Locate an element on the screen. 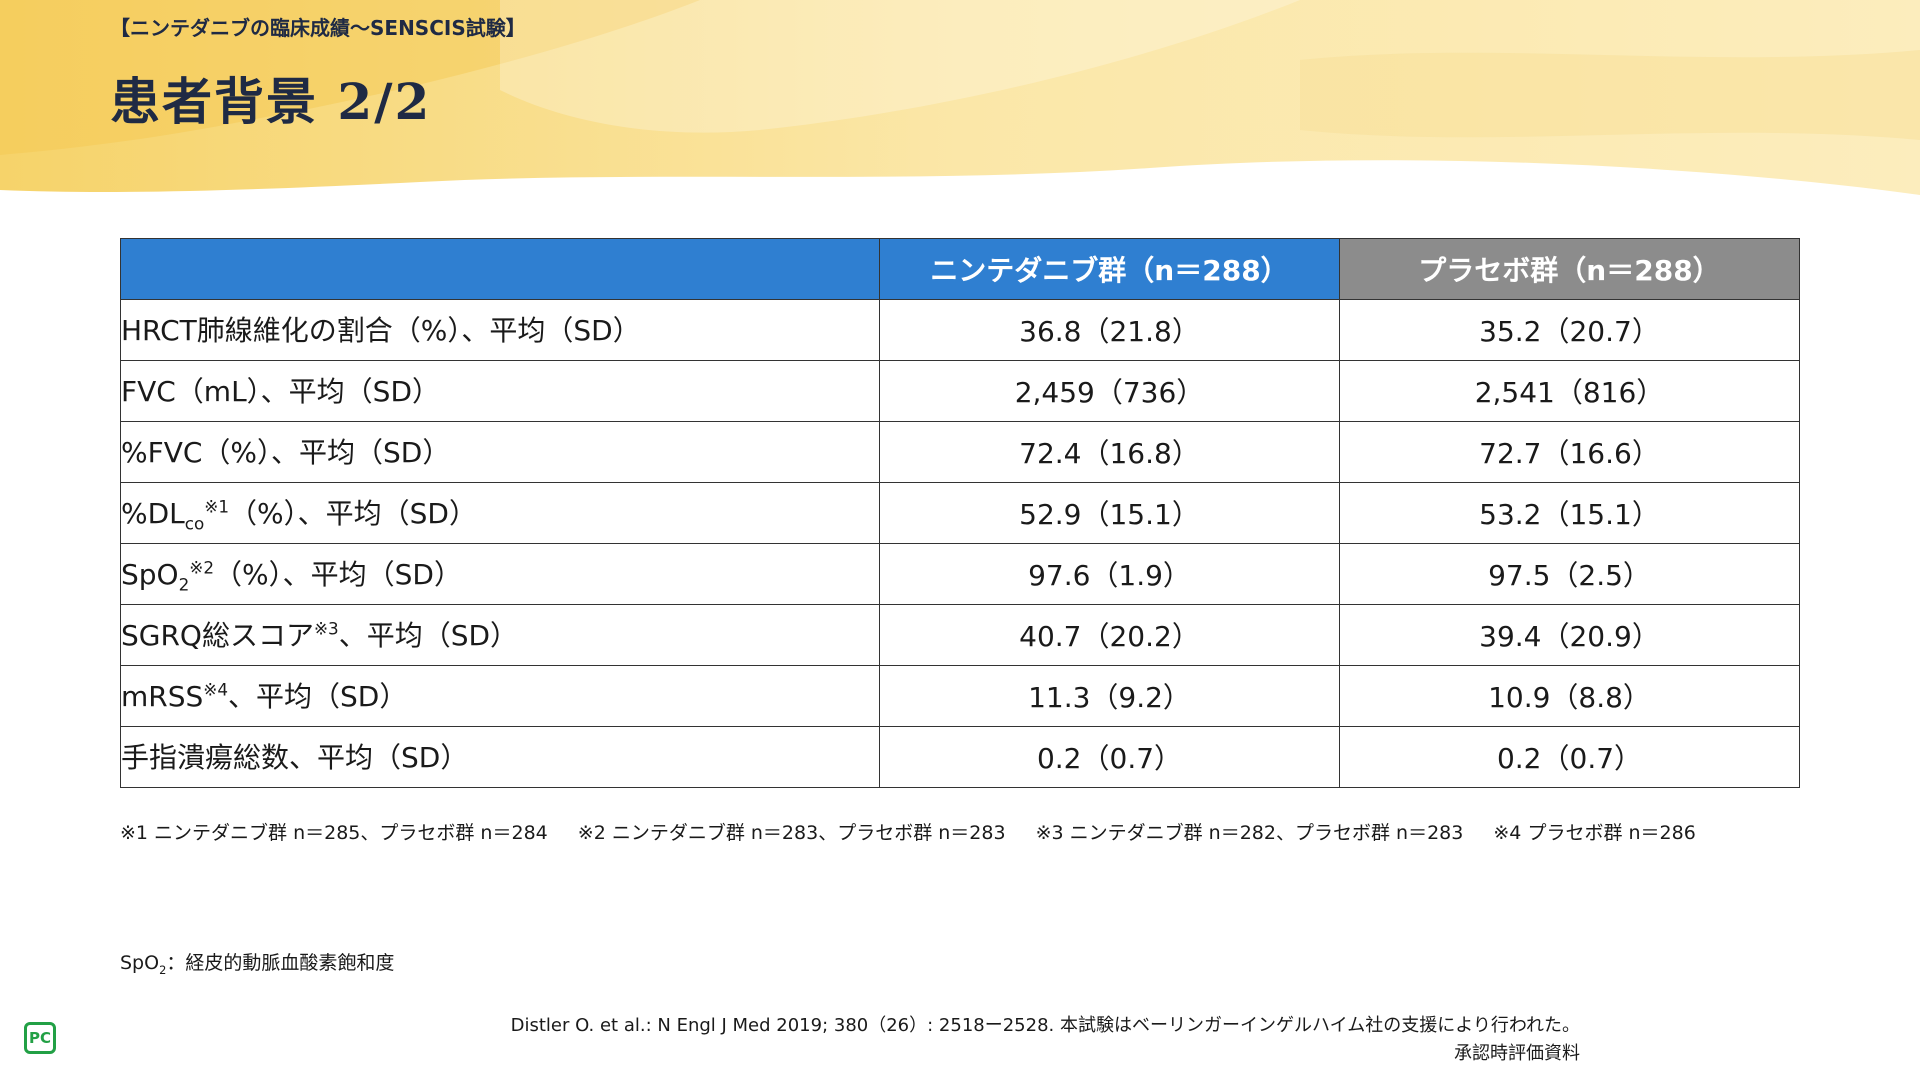 This screenshot has width=1920, height=1080. nintedanib-value-text: 97.6（1.9） is located at coordinates (1109, 575).